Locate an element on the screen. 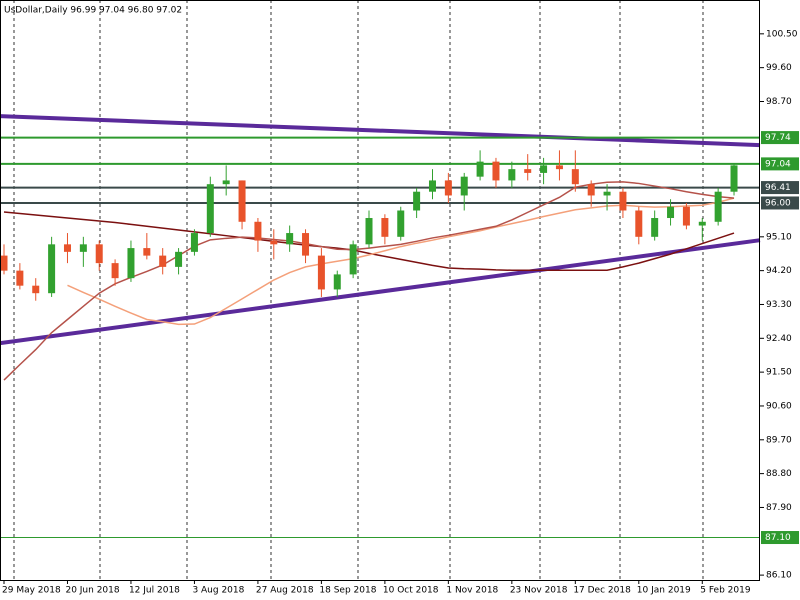 The width and height of the screenshot is (800, 600). level-label: 96.00 is located at coordinates (778, 203).